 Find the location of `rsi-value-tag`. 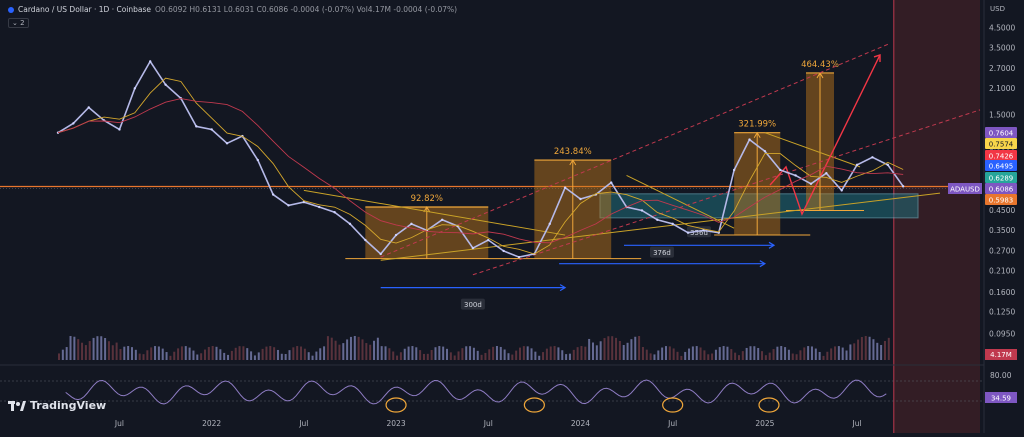

rsi-value-tag is located at coordinates (1001, 397).